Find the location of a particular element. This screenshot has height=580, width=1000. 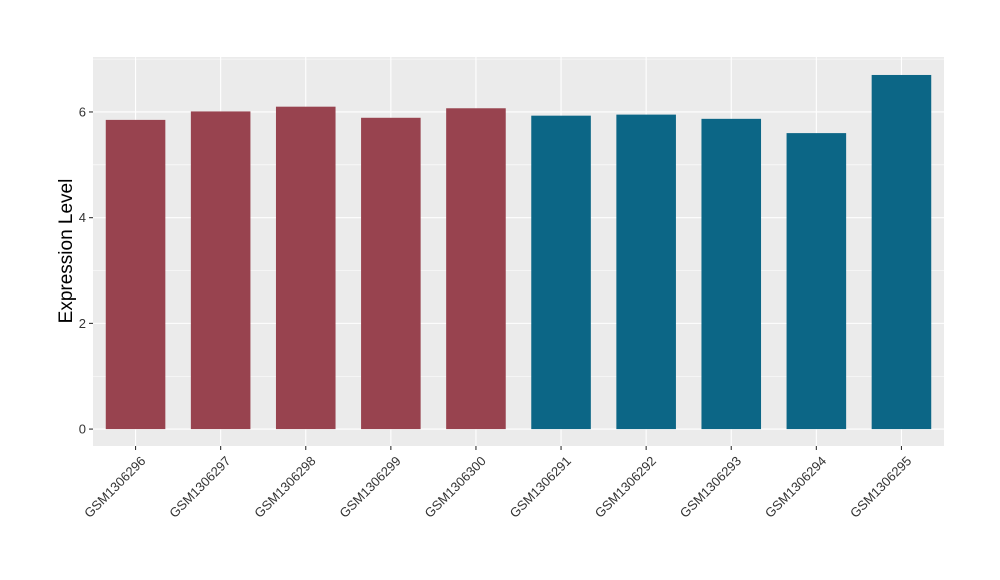

y-axis: 0 2 4 6 is located at coordinates (86, 270).